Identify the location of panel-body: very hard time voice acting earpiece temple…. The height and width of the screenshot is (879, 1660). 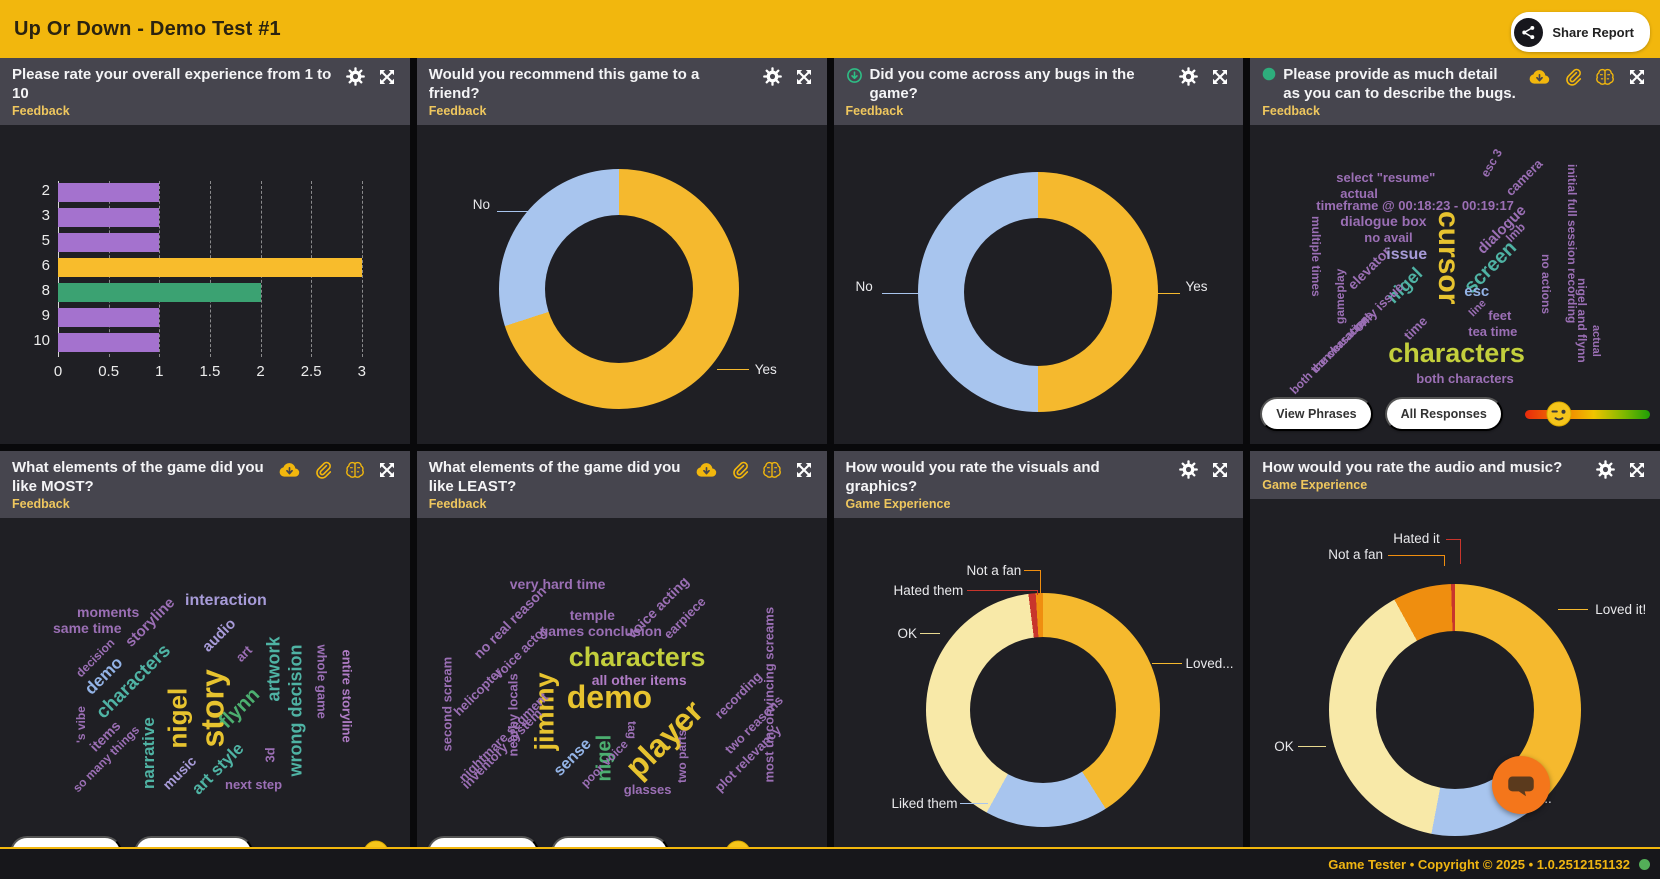
(622, 682).